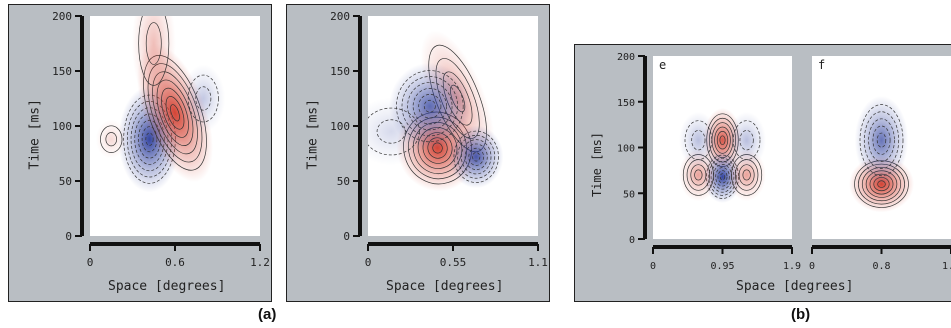 The image size is (951, 328). Describe the element at coordinates (722, 155) in the screenshot. I see `heatmap-panel-e-svg` at that location.